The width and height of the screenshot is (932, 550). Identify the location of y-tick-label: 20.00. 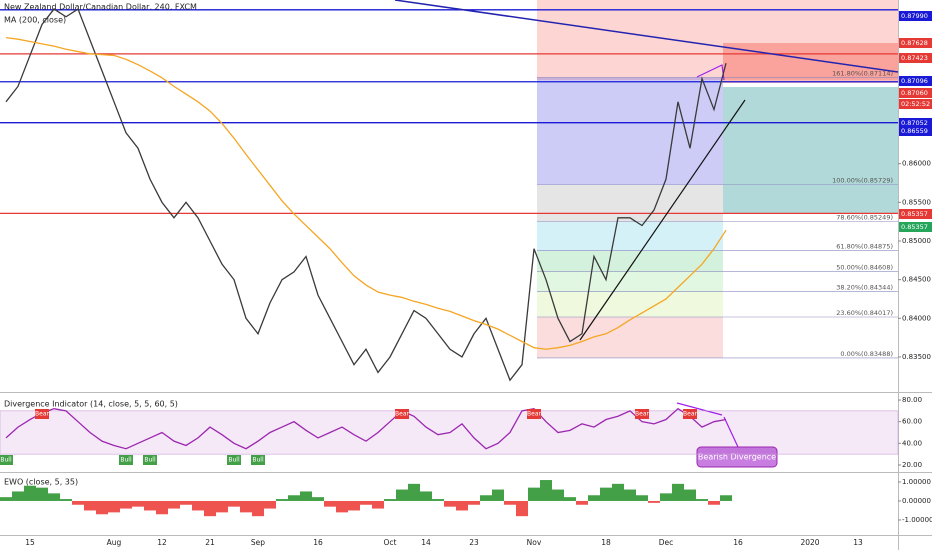
(912, 465).